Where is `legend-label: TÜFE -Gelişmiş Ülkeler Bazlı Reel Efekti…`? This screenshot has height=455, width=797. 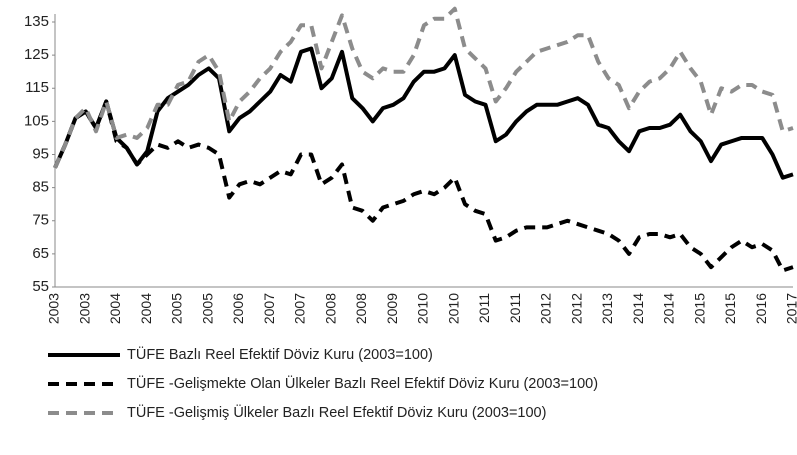
legend-label: TÜFE -Gelişmiş Ülkeler Bazlı Reel Efekti… is located at coordinates (336, 412).